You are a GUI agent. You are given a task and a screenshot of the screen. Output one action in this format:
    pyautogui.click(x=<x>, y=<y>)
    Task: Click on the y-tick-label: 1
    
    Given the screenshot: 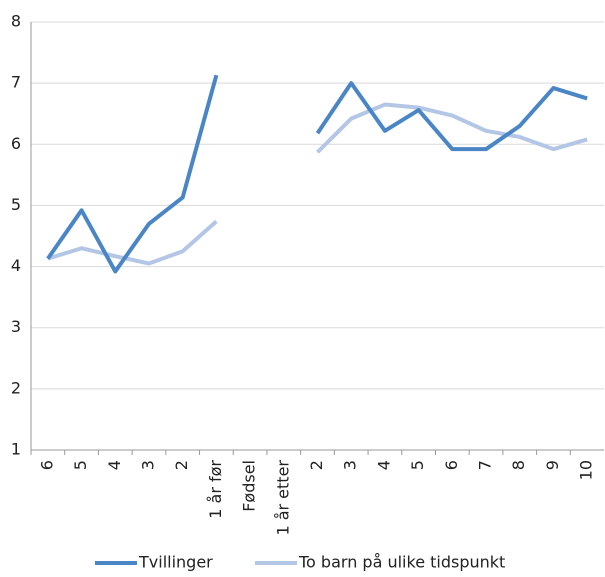 What is the action you would take?
    pyautogui.click(x=16, y=449)
    